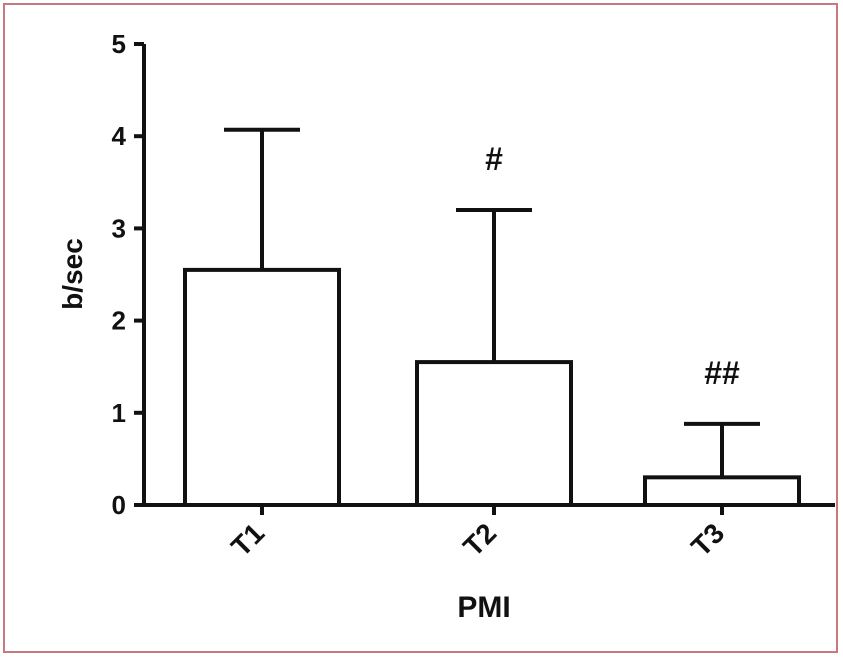 The image size is (843, 658). I want to click on bar-T2, so click(494, 433).